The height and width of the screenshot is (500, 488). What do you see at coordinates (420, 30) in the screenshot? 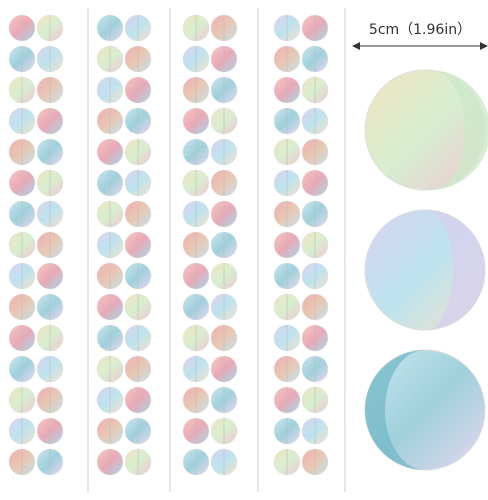
I see `size-label: 5cm（1.96in）` at bounding box center [420, 30].